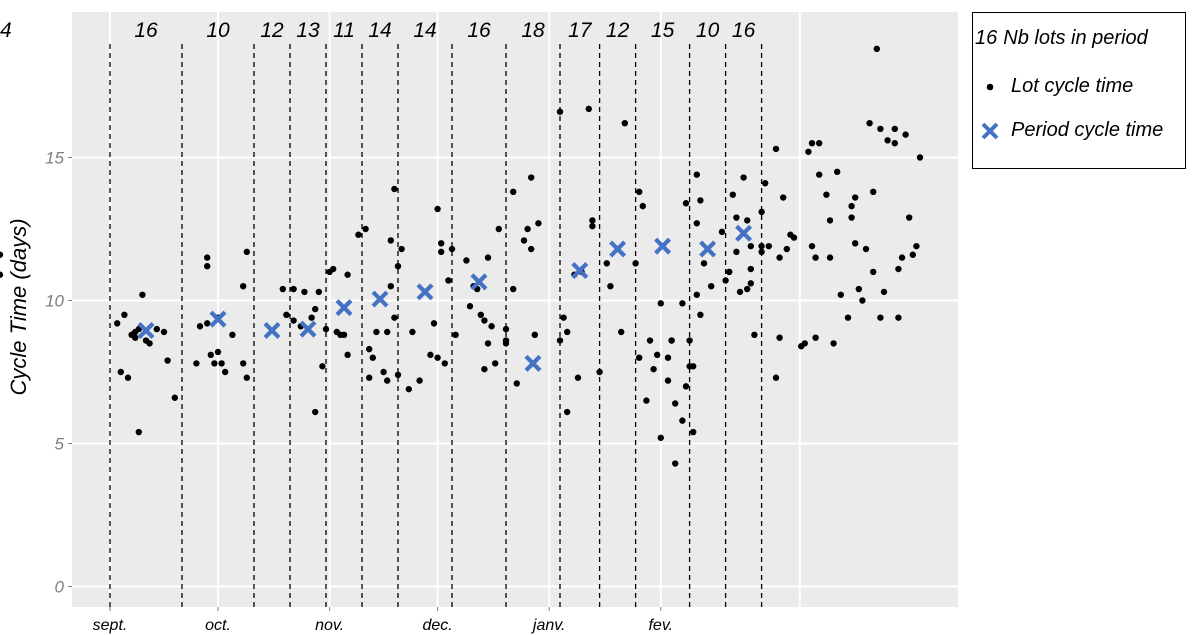 Image resolution: width=1192 pixels, height=635 pixels. Describe the element at coordinates (580, 30) in the screenshot. I see `period-lot-count: 17` at that location.